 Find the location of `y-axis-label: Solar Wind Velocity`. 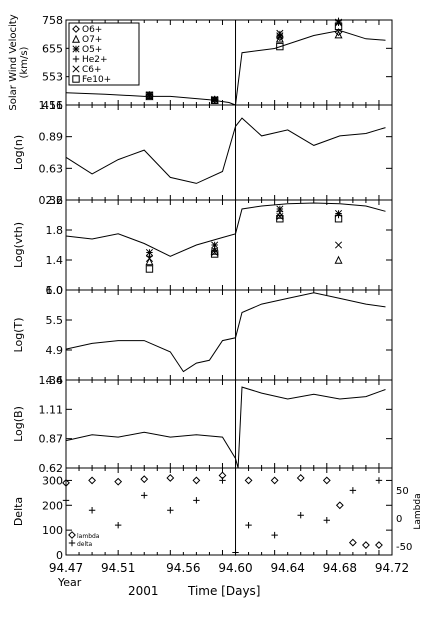

y-axis-label: Solar Wind Velocity is located at coordinates (13, 62).